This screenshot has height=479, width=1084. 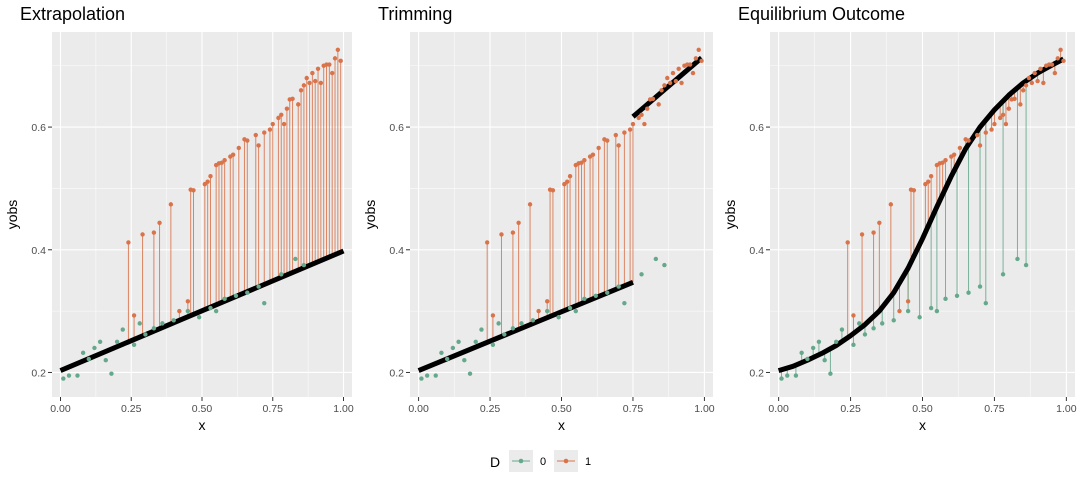 I want to click on y-tick-label: 0.2, so click(x=396, y=373).